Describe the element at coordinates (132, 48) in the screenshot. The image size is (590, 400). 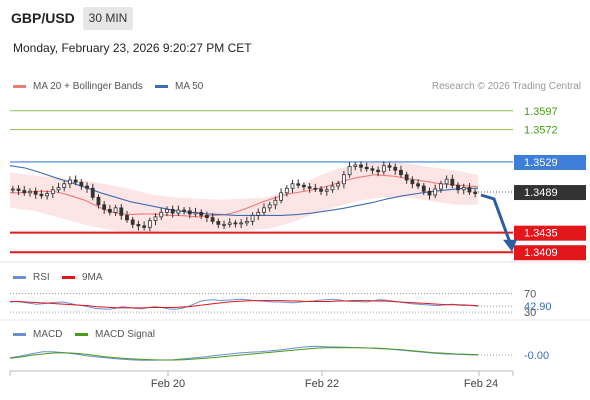
I see `chart-datetime: Monday, February 23, 2026 9:20:27 PM CET` at that location.